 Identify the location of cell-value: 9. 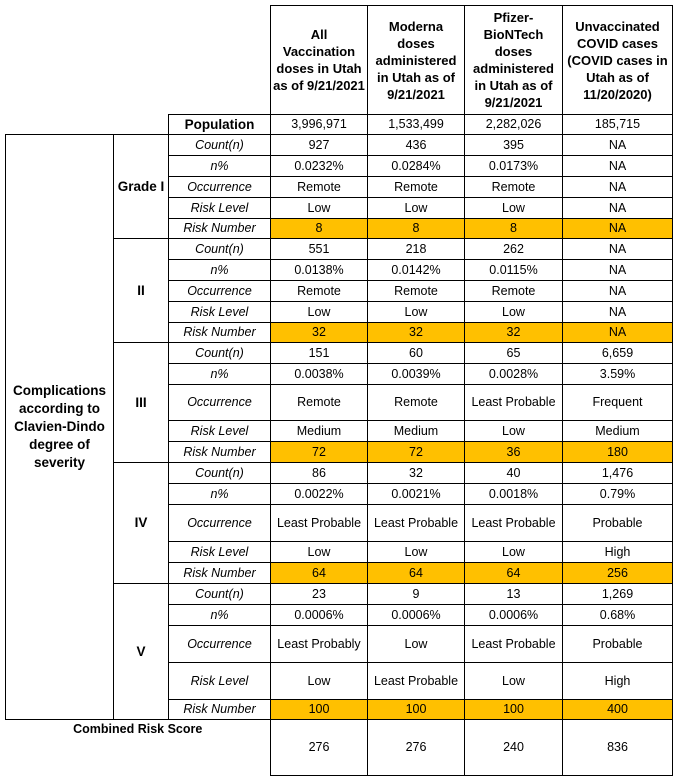
(416, 594).